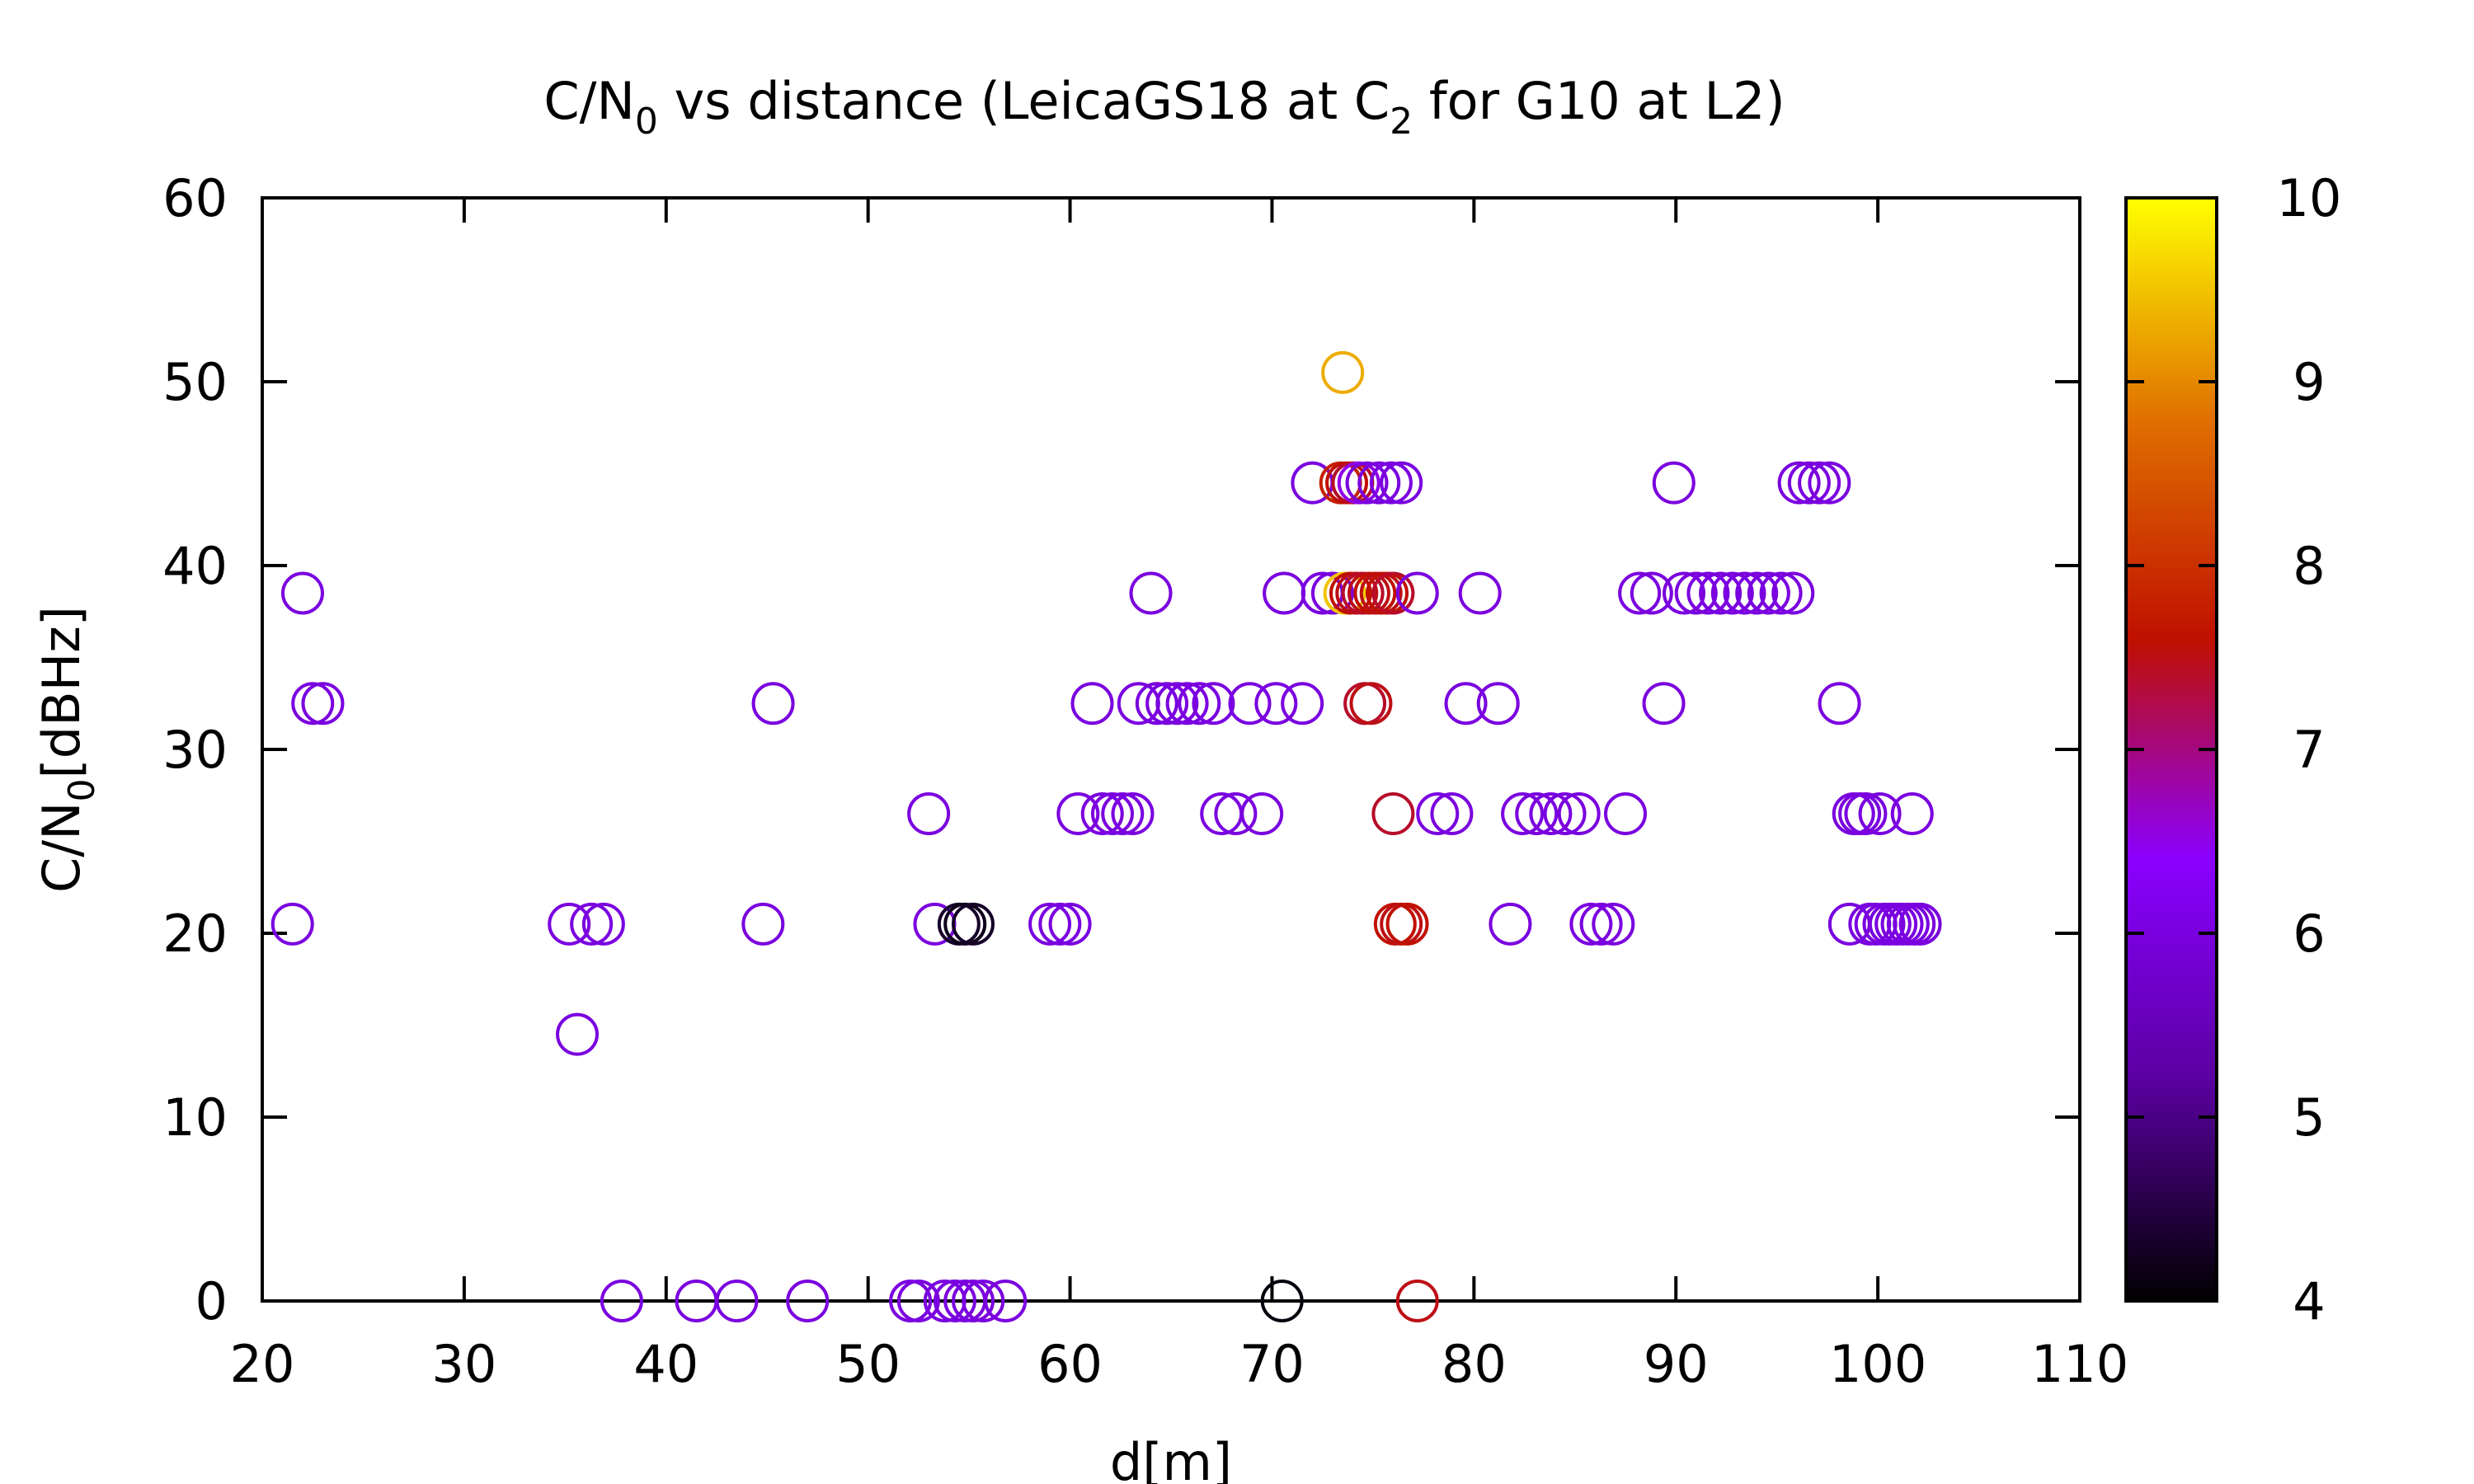  What do you see at coordinates (2309, 566) in the screenshot?
I see `colorbar-tick-label: 8` at bounding box center [2309, 566].